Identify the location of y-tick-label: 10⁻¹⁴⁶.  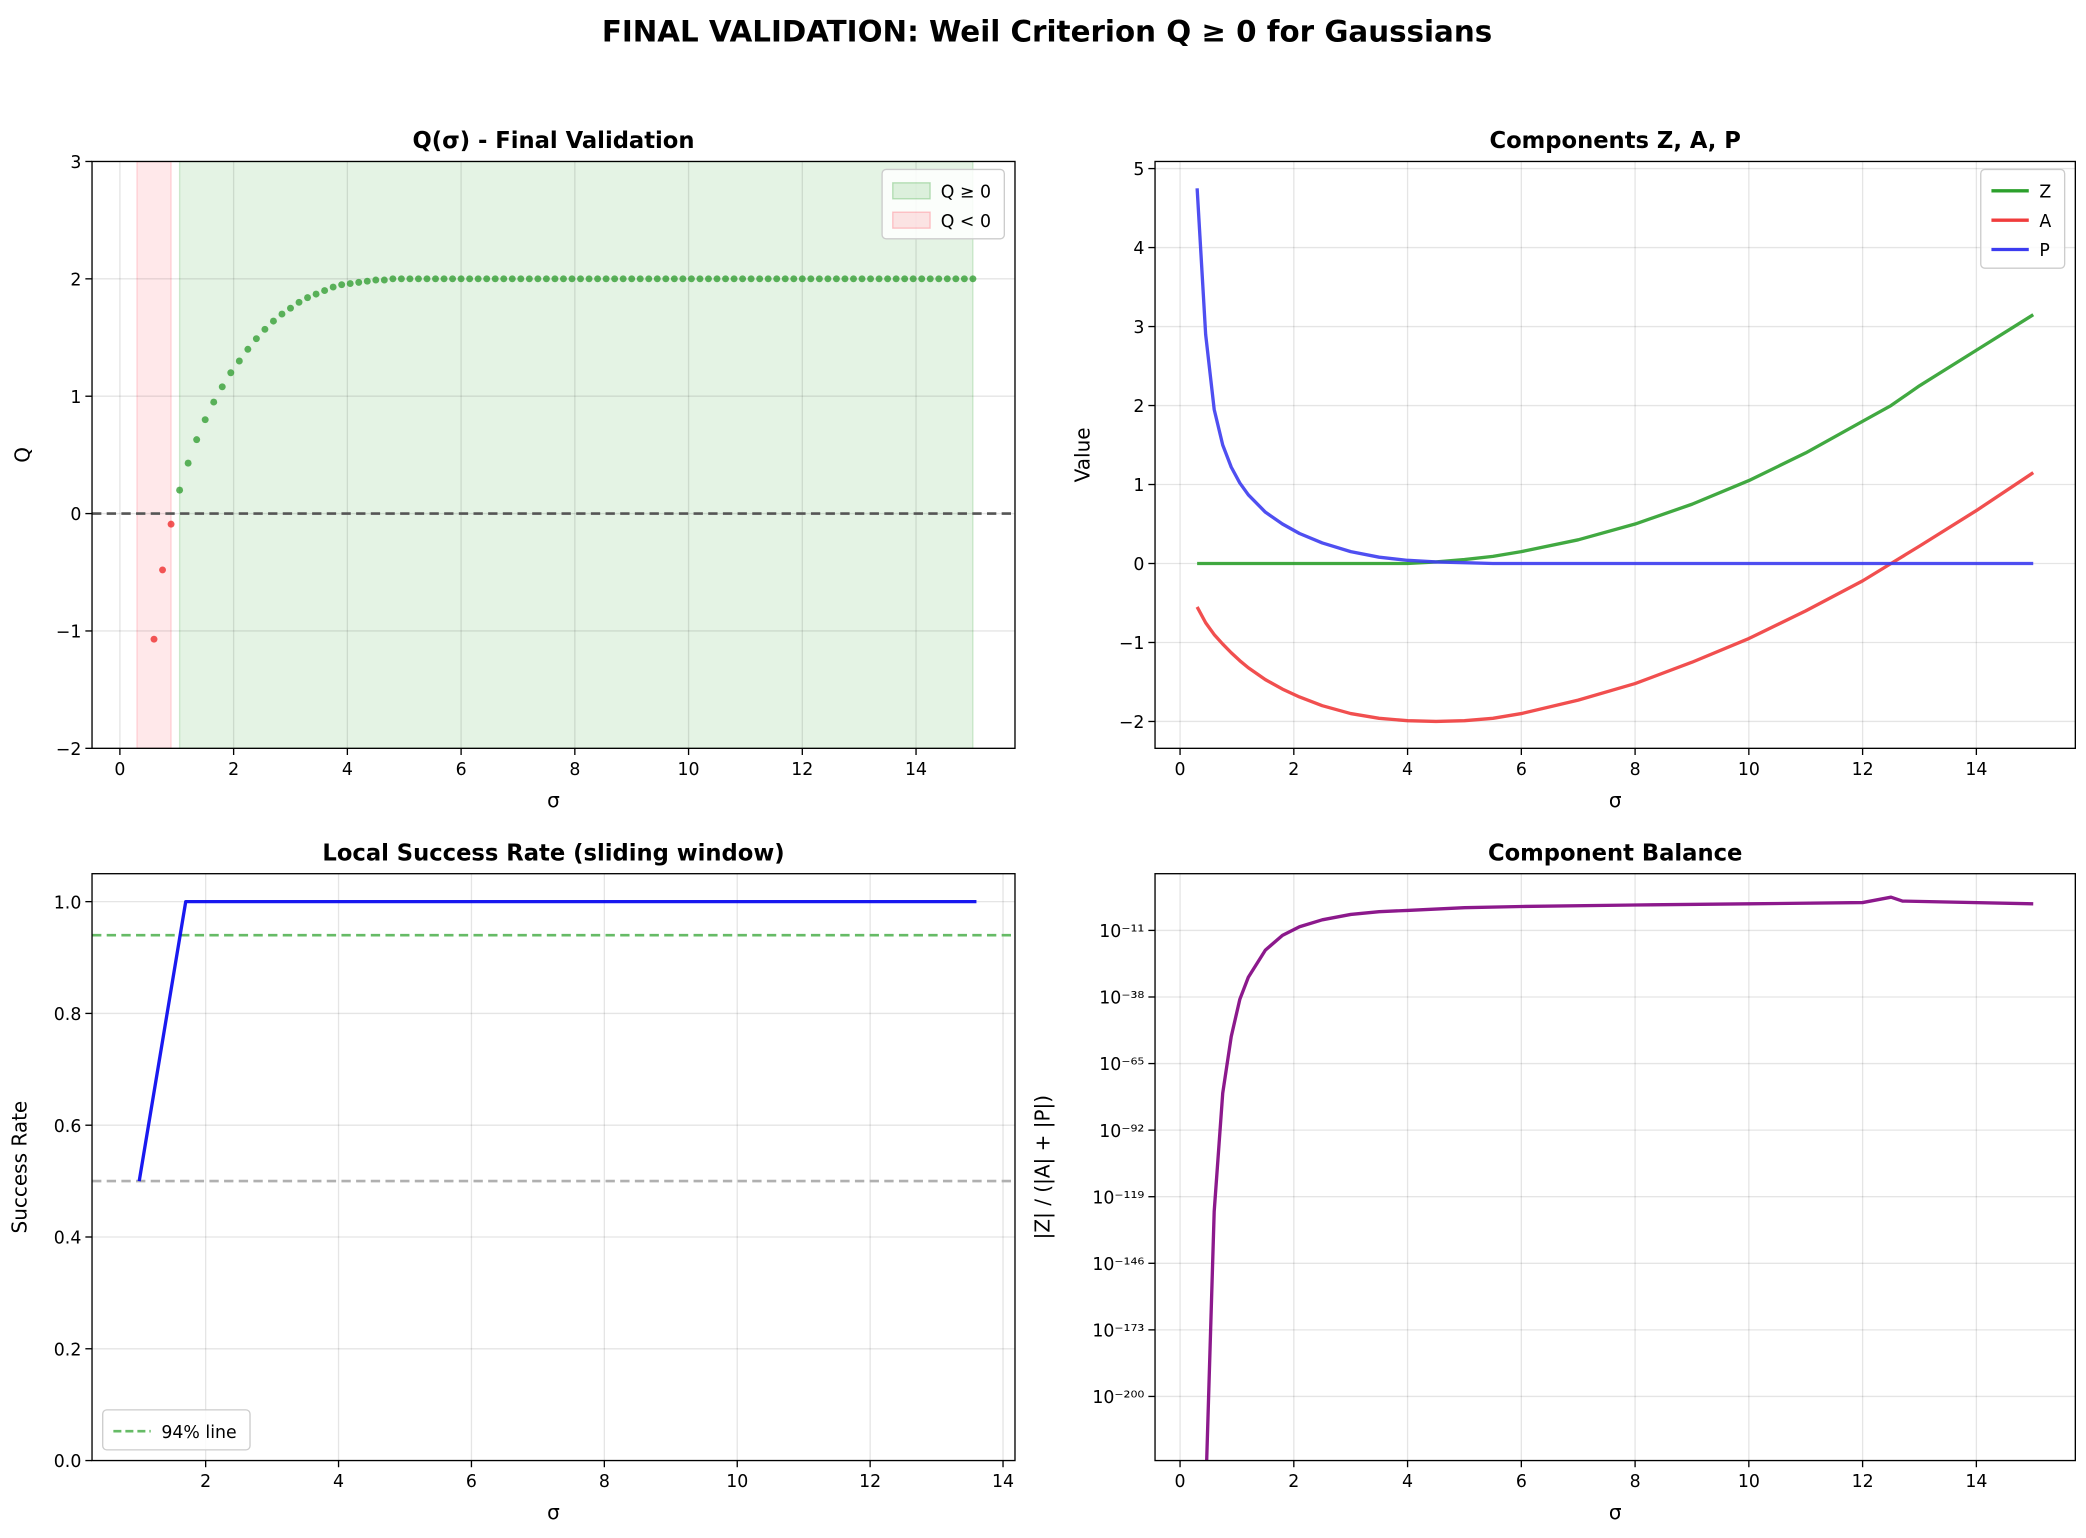
(1118, 1265).